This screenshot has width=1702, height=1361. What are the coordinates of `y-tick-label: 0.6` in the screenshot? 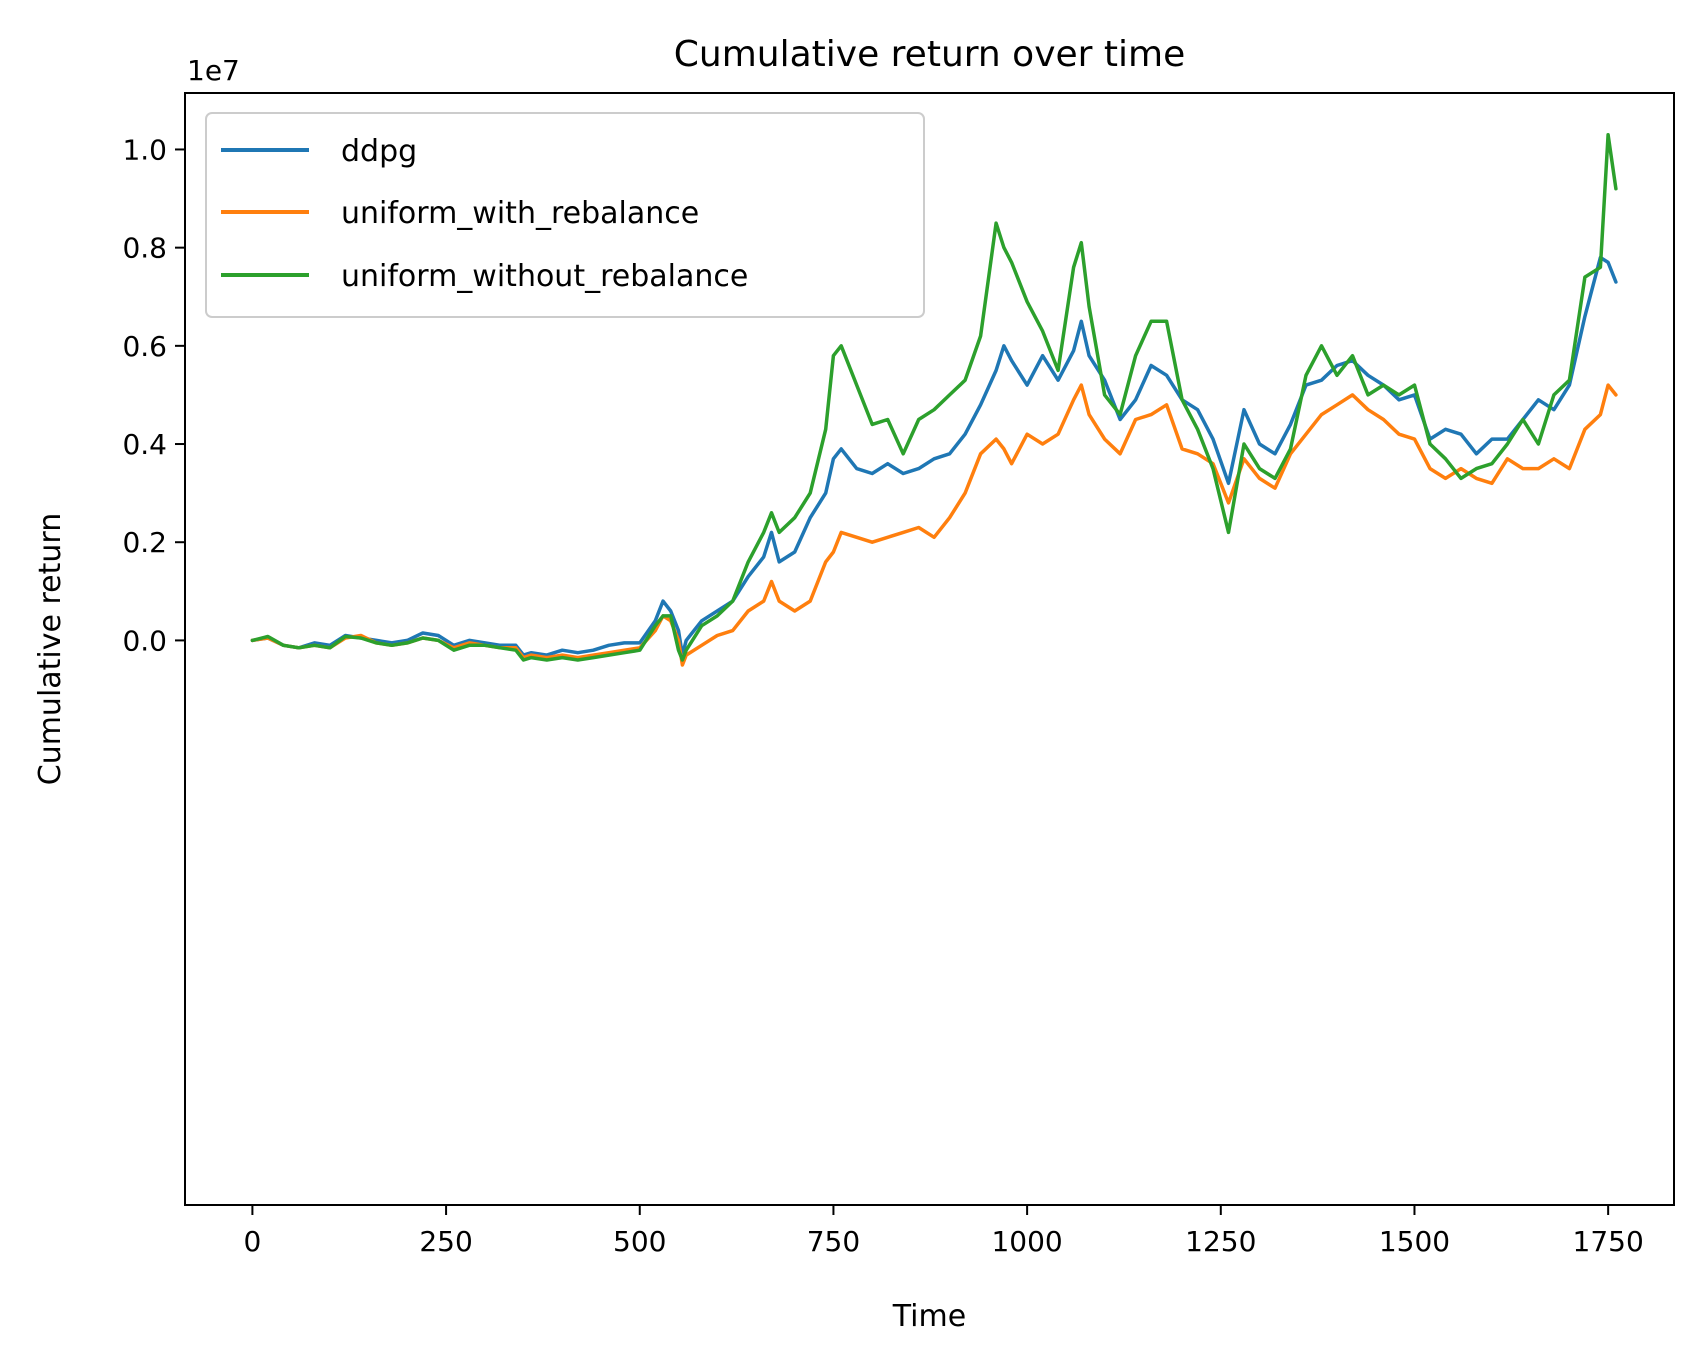 It's located at (144, 346).